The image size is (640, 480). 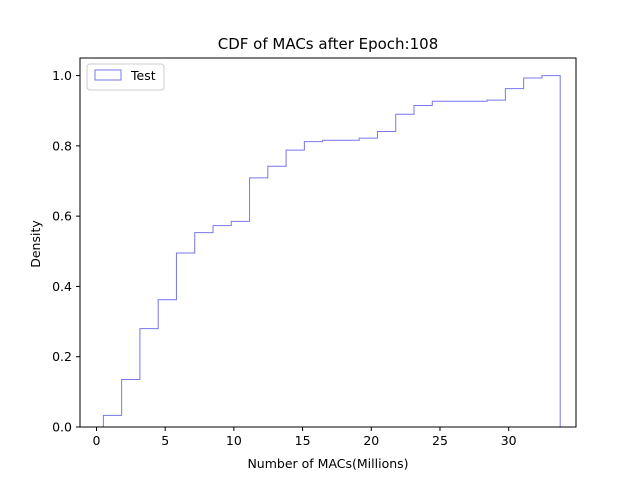 What do you see at coordinates (371, 440) in the screenshot?
I see `x-tick-label: 20` at bounding box center [371, 440].